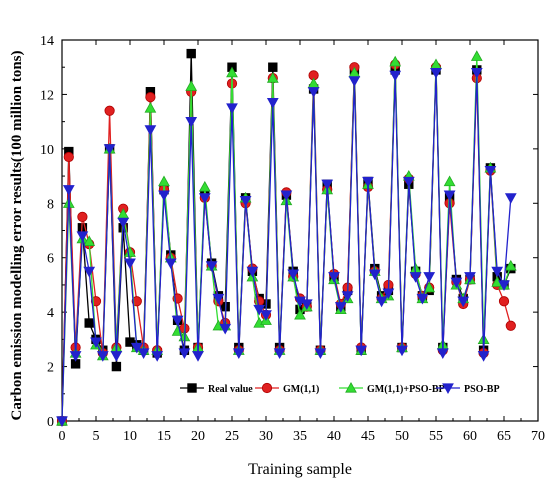 Image resolution: width=550 pixels, height=485 pixels. Describe the element at coordinates (482, 389) in the screenshot. I see `legend-label: PSO-BP` at that location.